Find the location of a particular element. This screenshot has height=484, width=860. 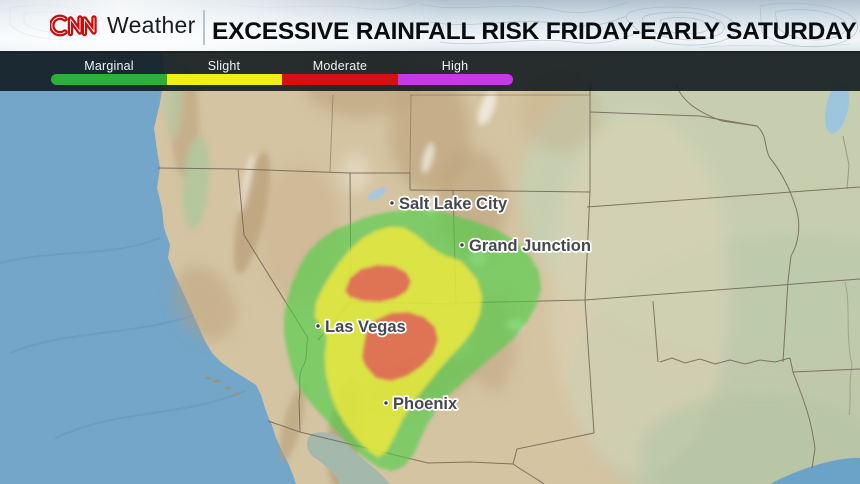

legend-label-marginal: Marginal is located at coordinates (109, 66).